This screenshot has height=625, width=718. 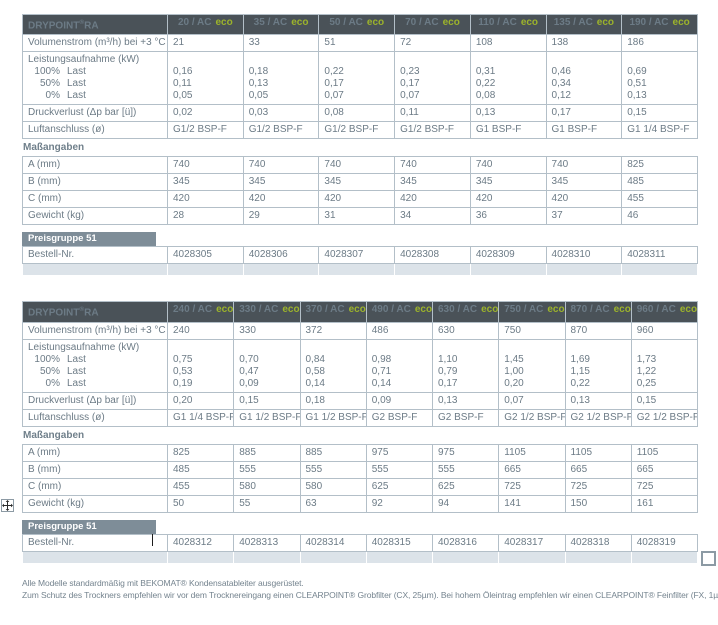 What do you see at coordinates (200, 452) in the screenshot?
I see `value-cell: 825` at bounding box center [200, 452].